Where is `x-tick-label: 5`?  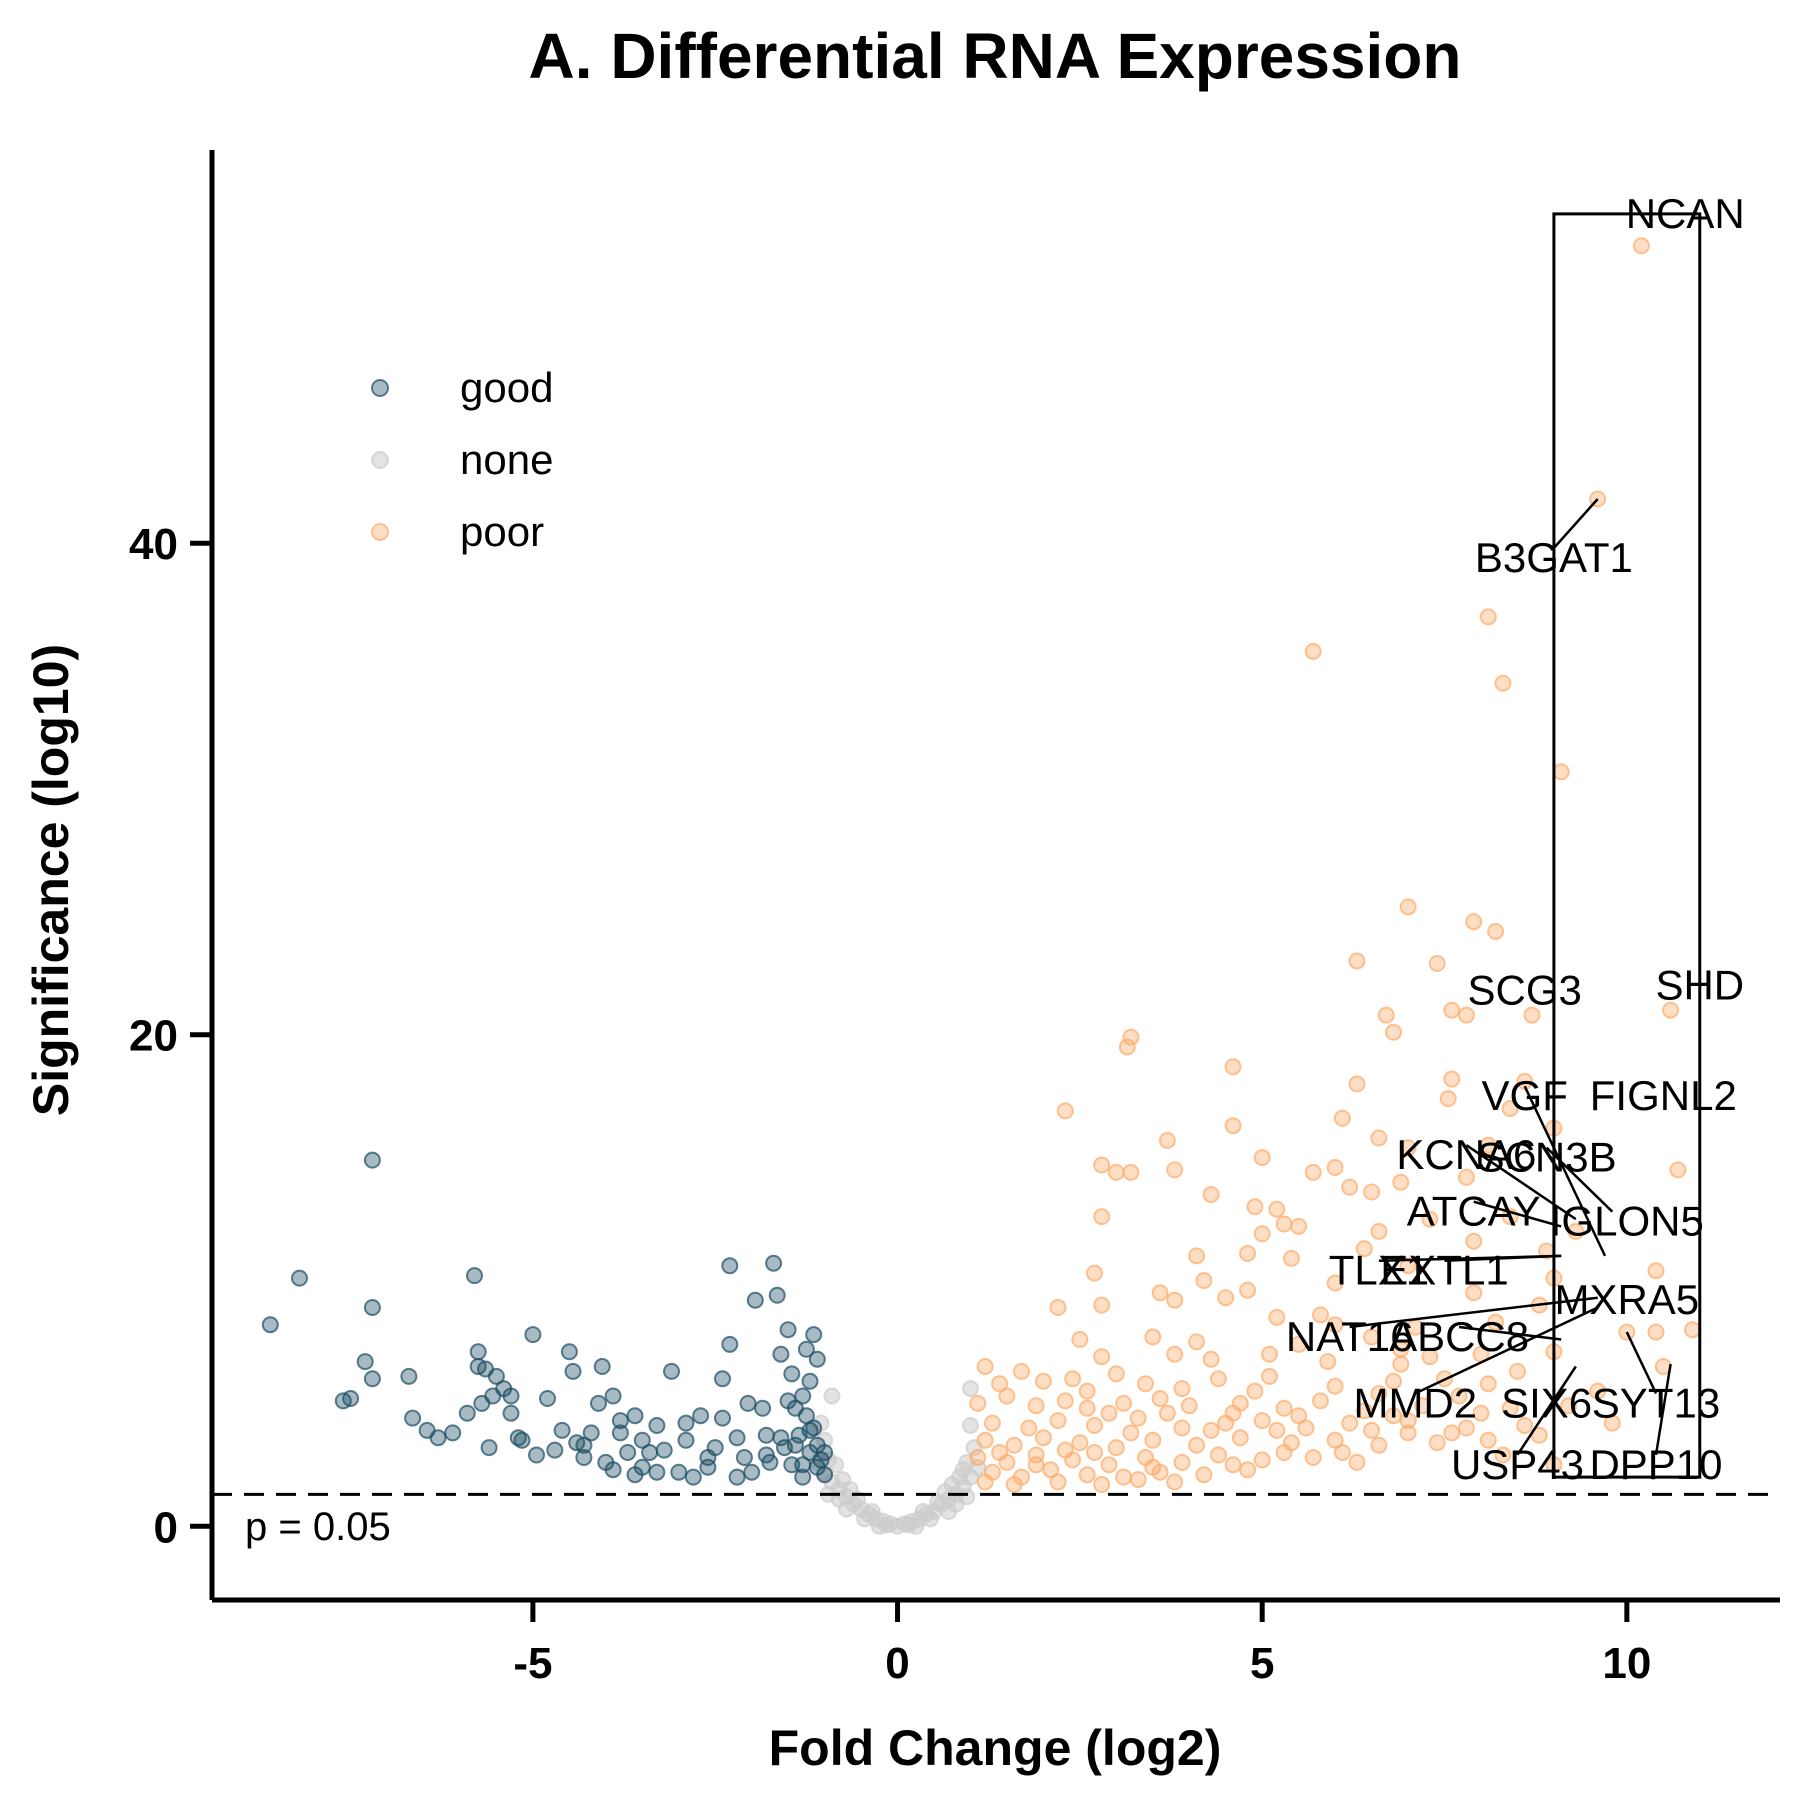 x-tick-label: 5 is located at coordinates (1262, 1663).